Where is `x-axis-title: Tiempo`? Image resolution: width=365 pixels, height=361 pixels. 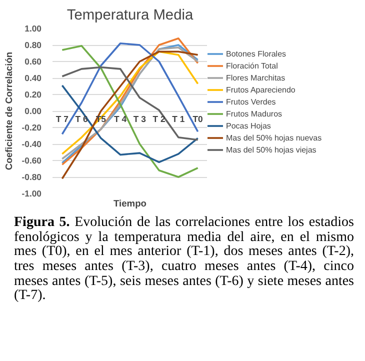 x-axis-title: Tiempo is located at coordinates (130, 203).